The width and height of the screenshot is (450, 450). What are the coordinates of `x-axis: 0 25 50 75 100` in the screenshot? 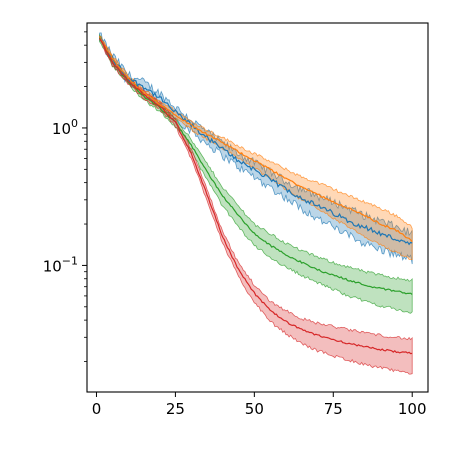 It's located at (259, 405).